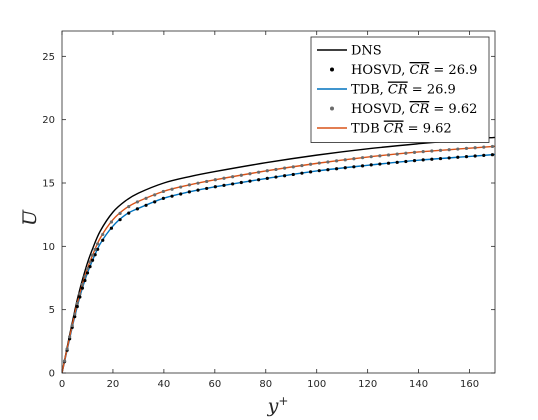  What do you see at coordinates (52, 374) in the screenshot?
I see `y-tick-label: 0` at bounding box center [52, 374].